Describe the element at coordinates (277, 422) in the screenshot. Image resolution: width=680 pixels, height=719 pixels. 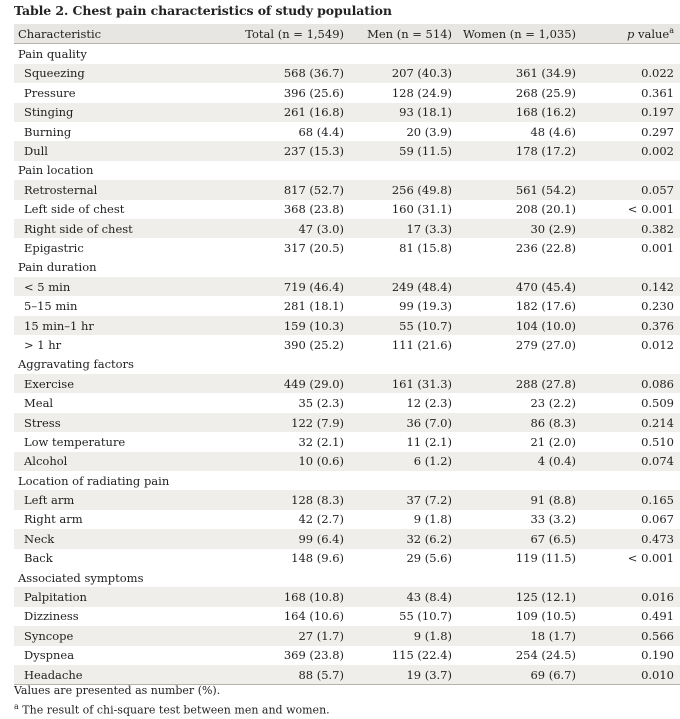
I see `cell-total: 122 (7.9)` at that location.